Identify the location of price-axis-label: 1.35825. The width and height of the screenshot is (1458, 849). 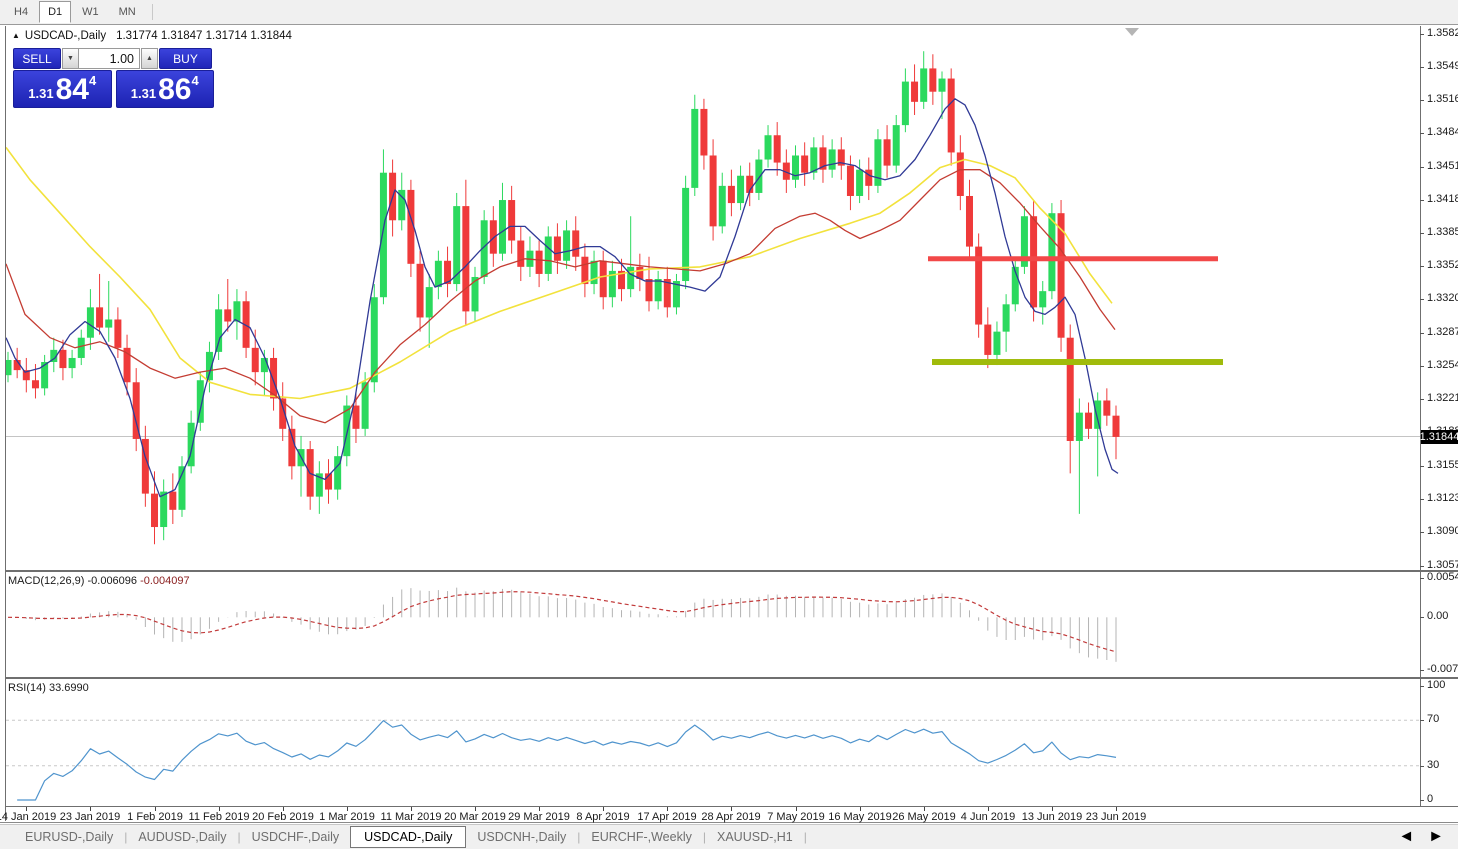
(1442, 33).